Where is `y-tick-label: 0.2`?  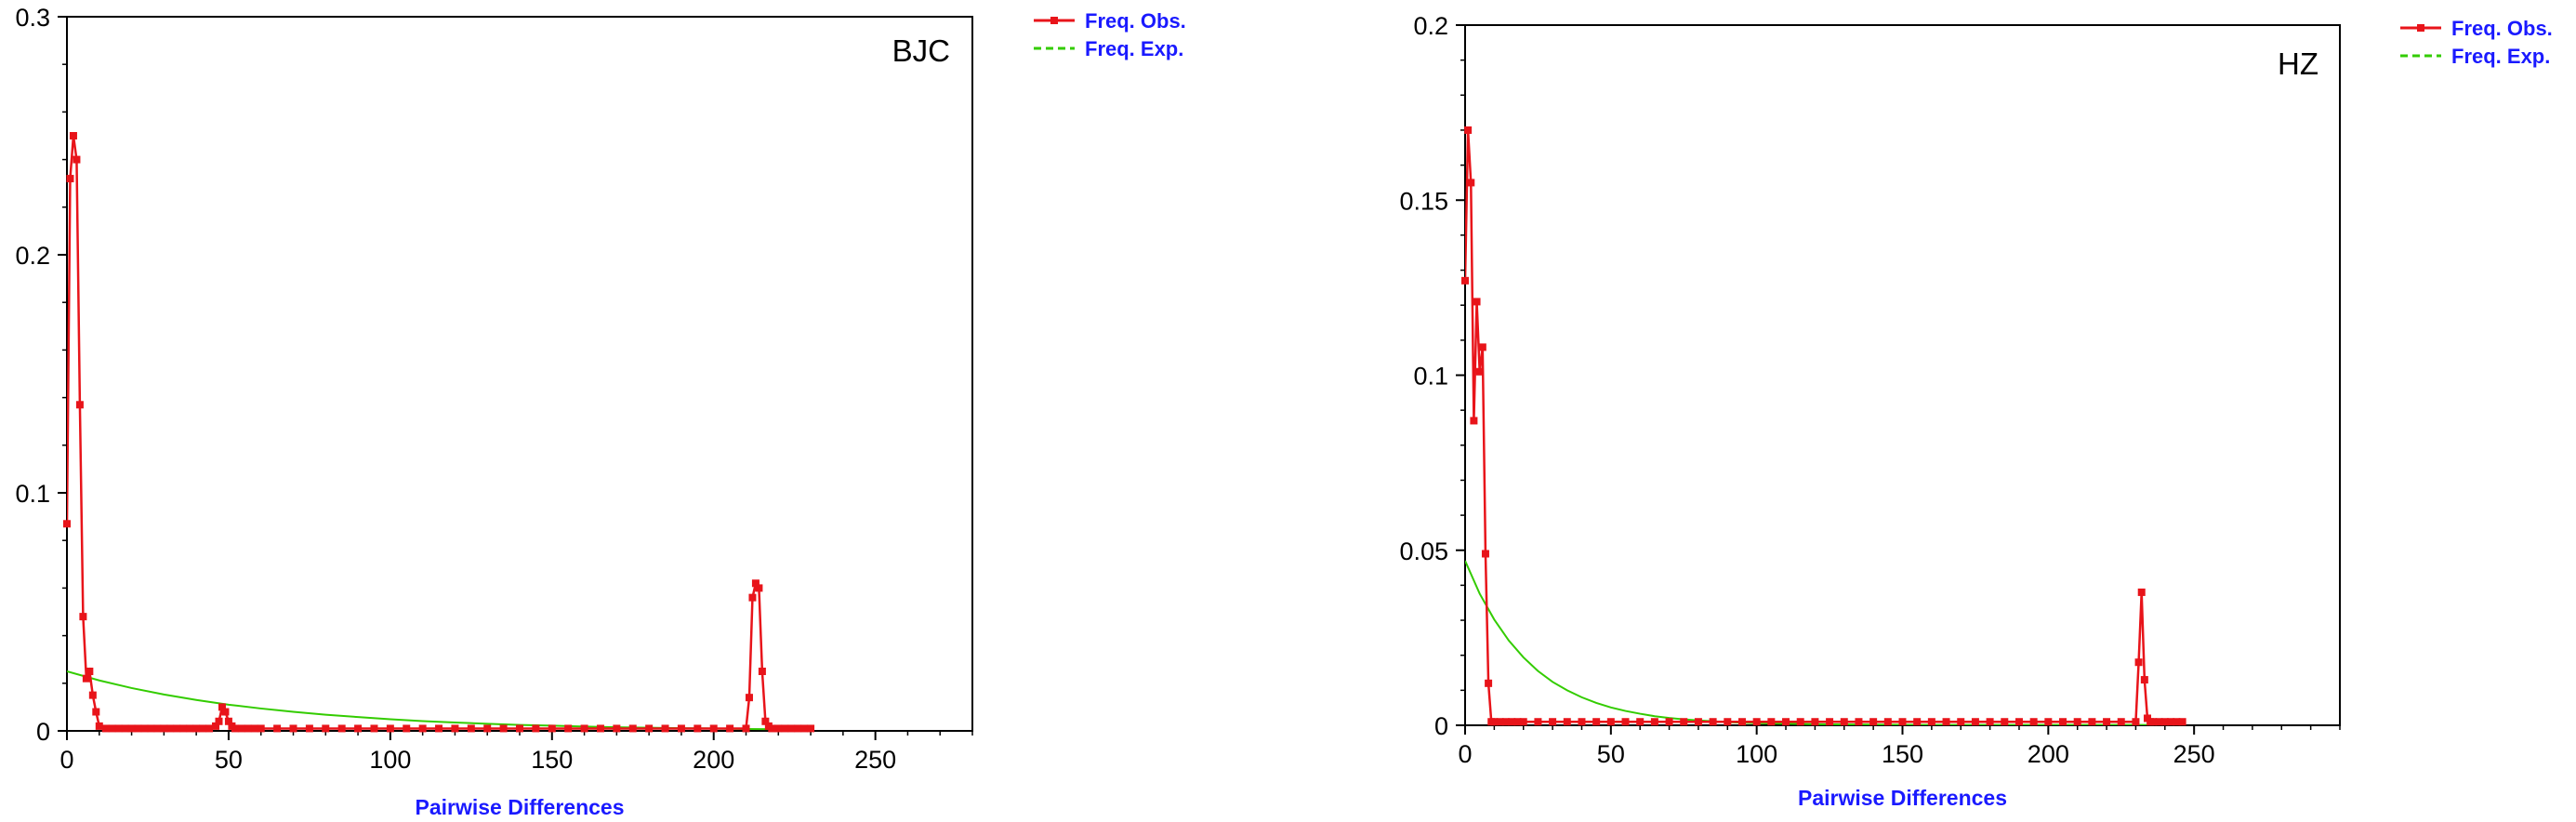 y-tick-label: 0.2 is located at coordinates (1430, 26).